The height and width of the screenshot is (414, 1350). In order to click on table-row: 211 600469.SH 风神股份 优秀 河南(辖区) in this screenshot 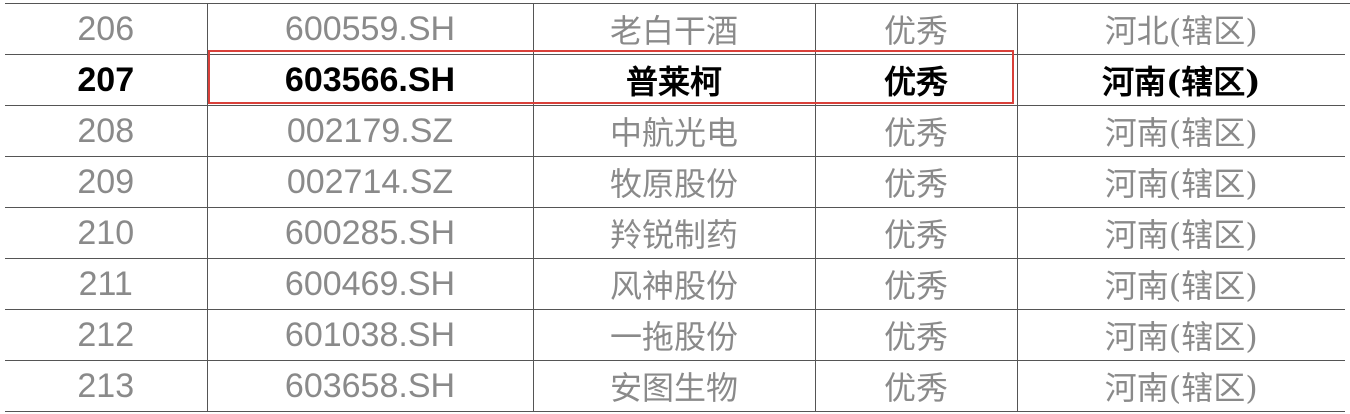, I will do `click(675, 284)`.